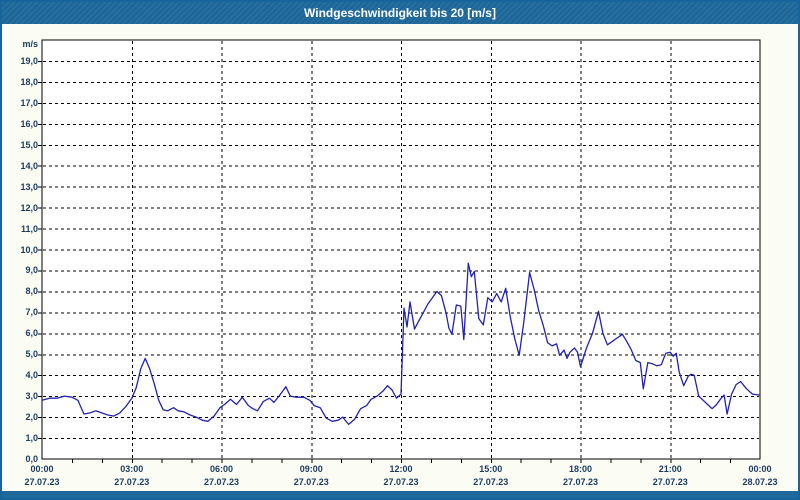 This screenshot has width=800, height=500. Describe the element at coordinates (31, 354) in the screenshot. I see `y-tick-label: 5,0` at that location.